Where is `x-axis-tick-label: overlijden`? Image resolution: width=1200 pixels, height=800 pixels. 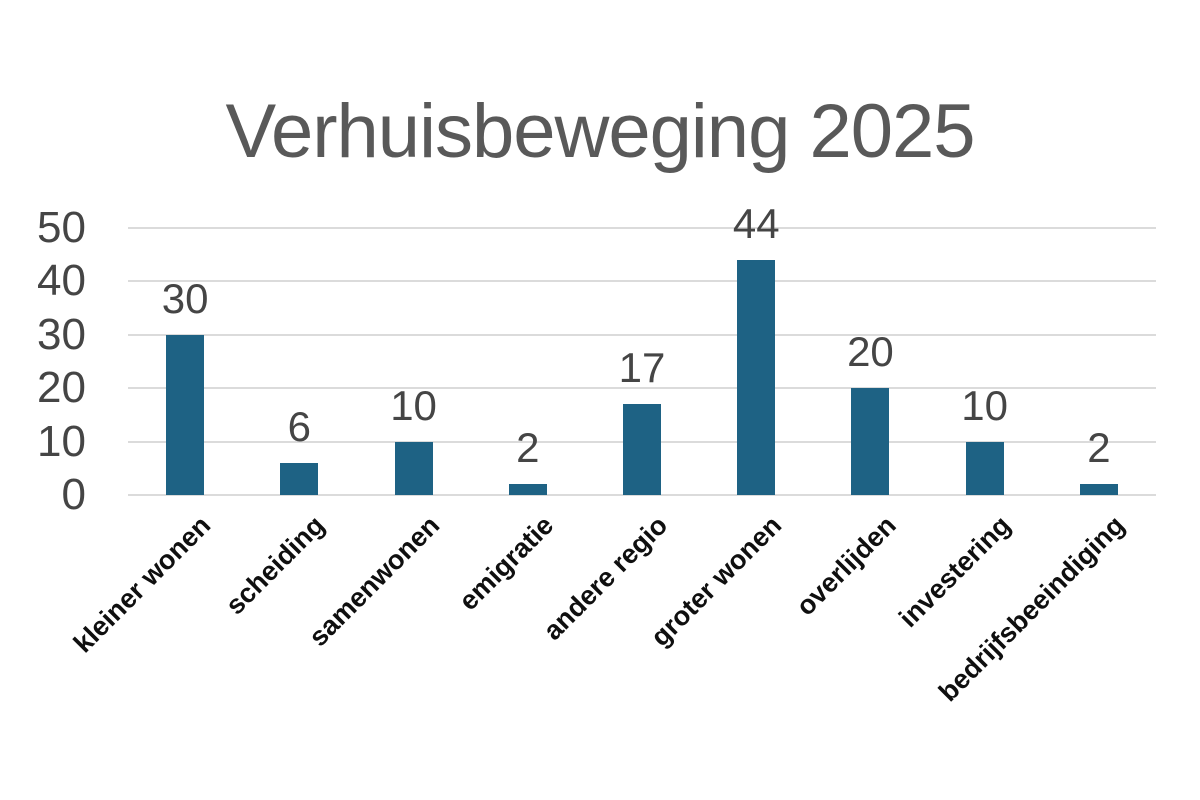
x-axis-tick-label: overlijden is located at coordinates (846, 566).